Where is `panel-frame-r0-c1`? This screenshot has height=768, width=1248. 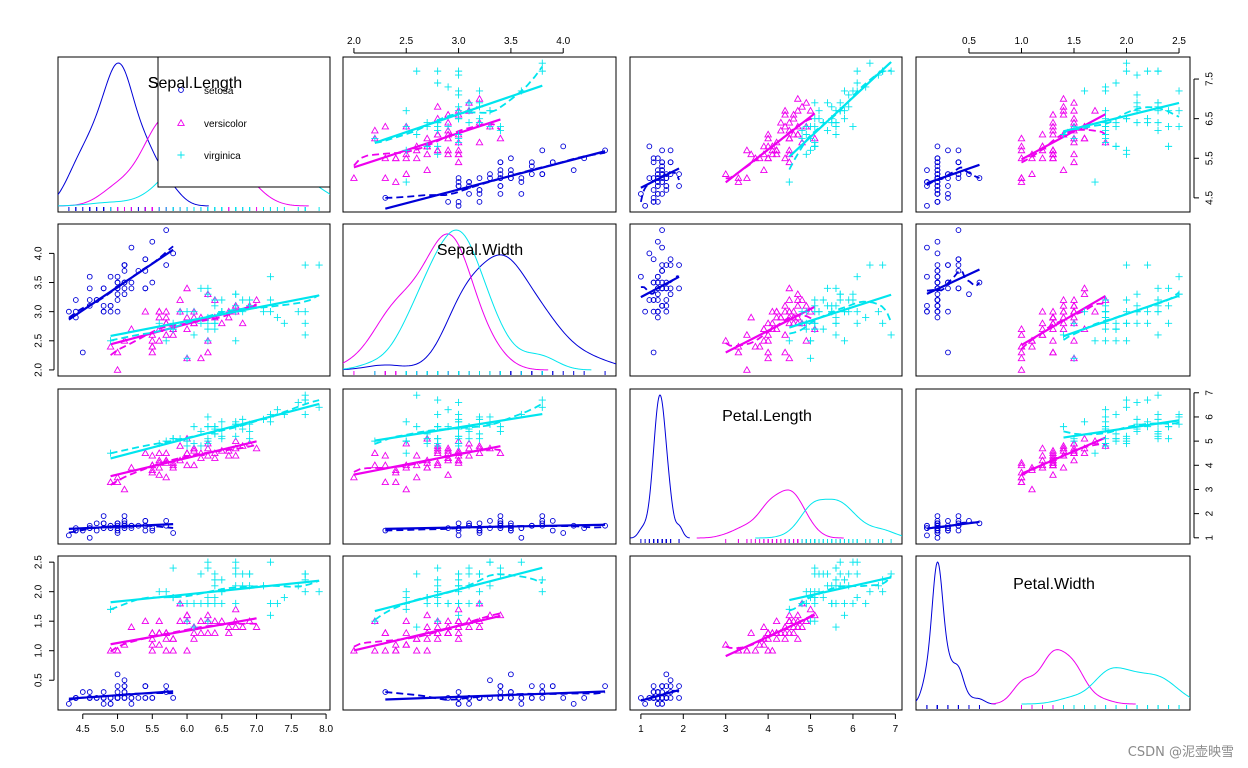
panel-frame-r0-c1 is located at coordinates (479, 134).